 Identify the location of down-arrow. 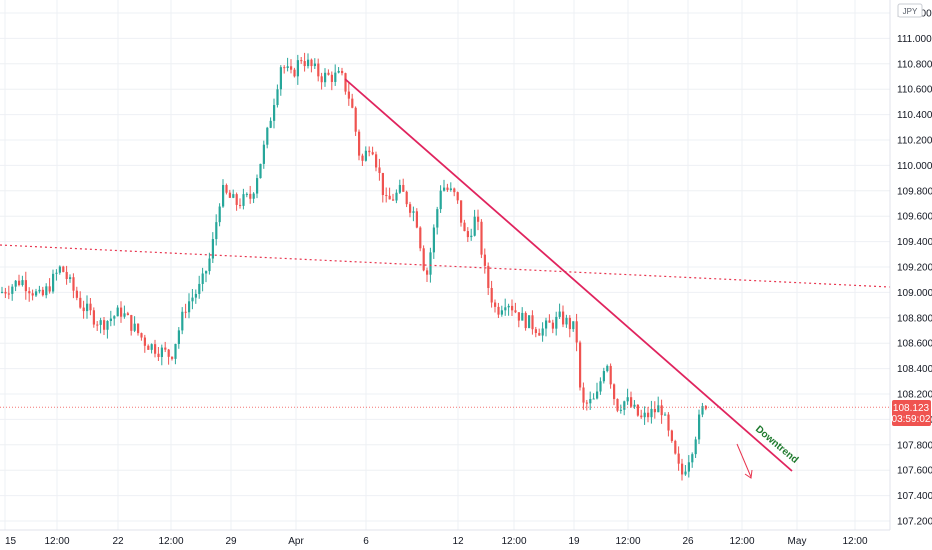
(744, 461).